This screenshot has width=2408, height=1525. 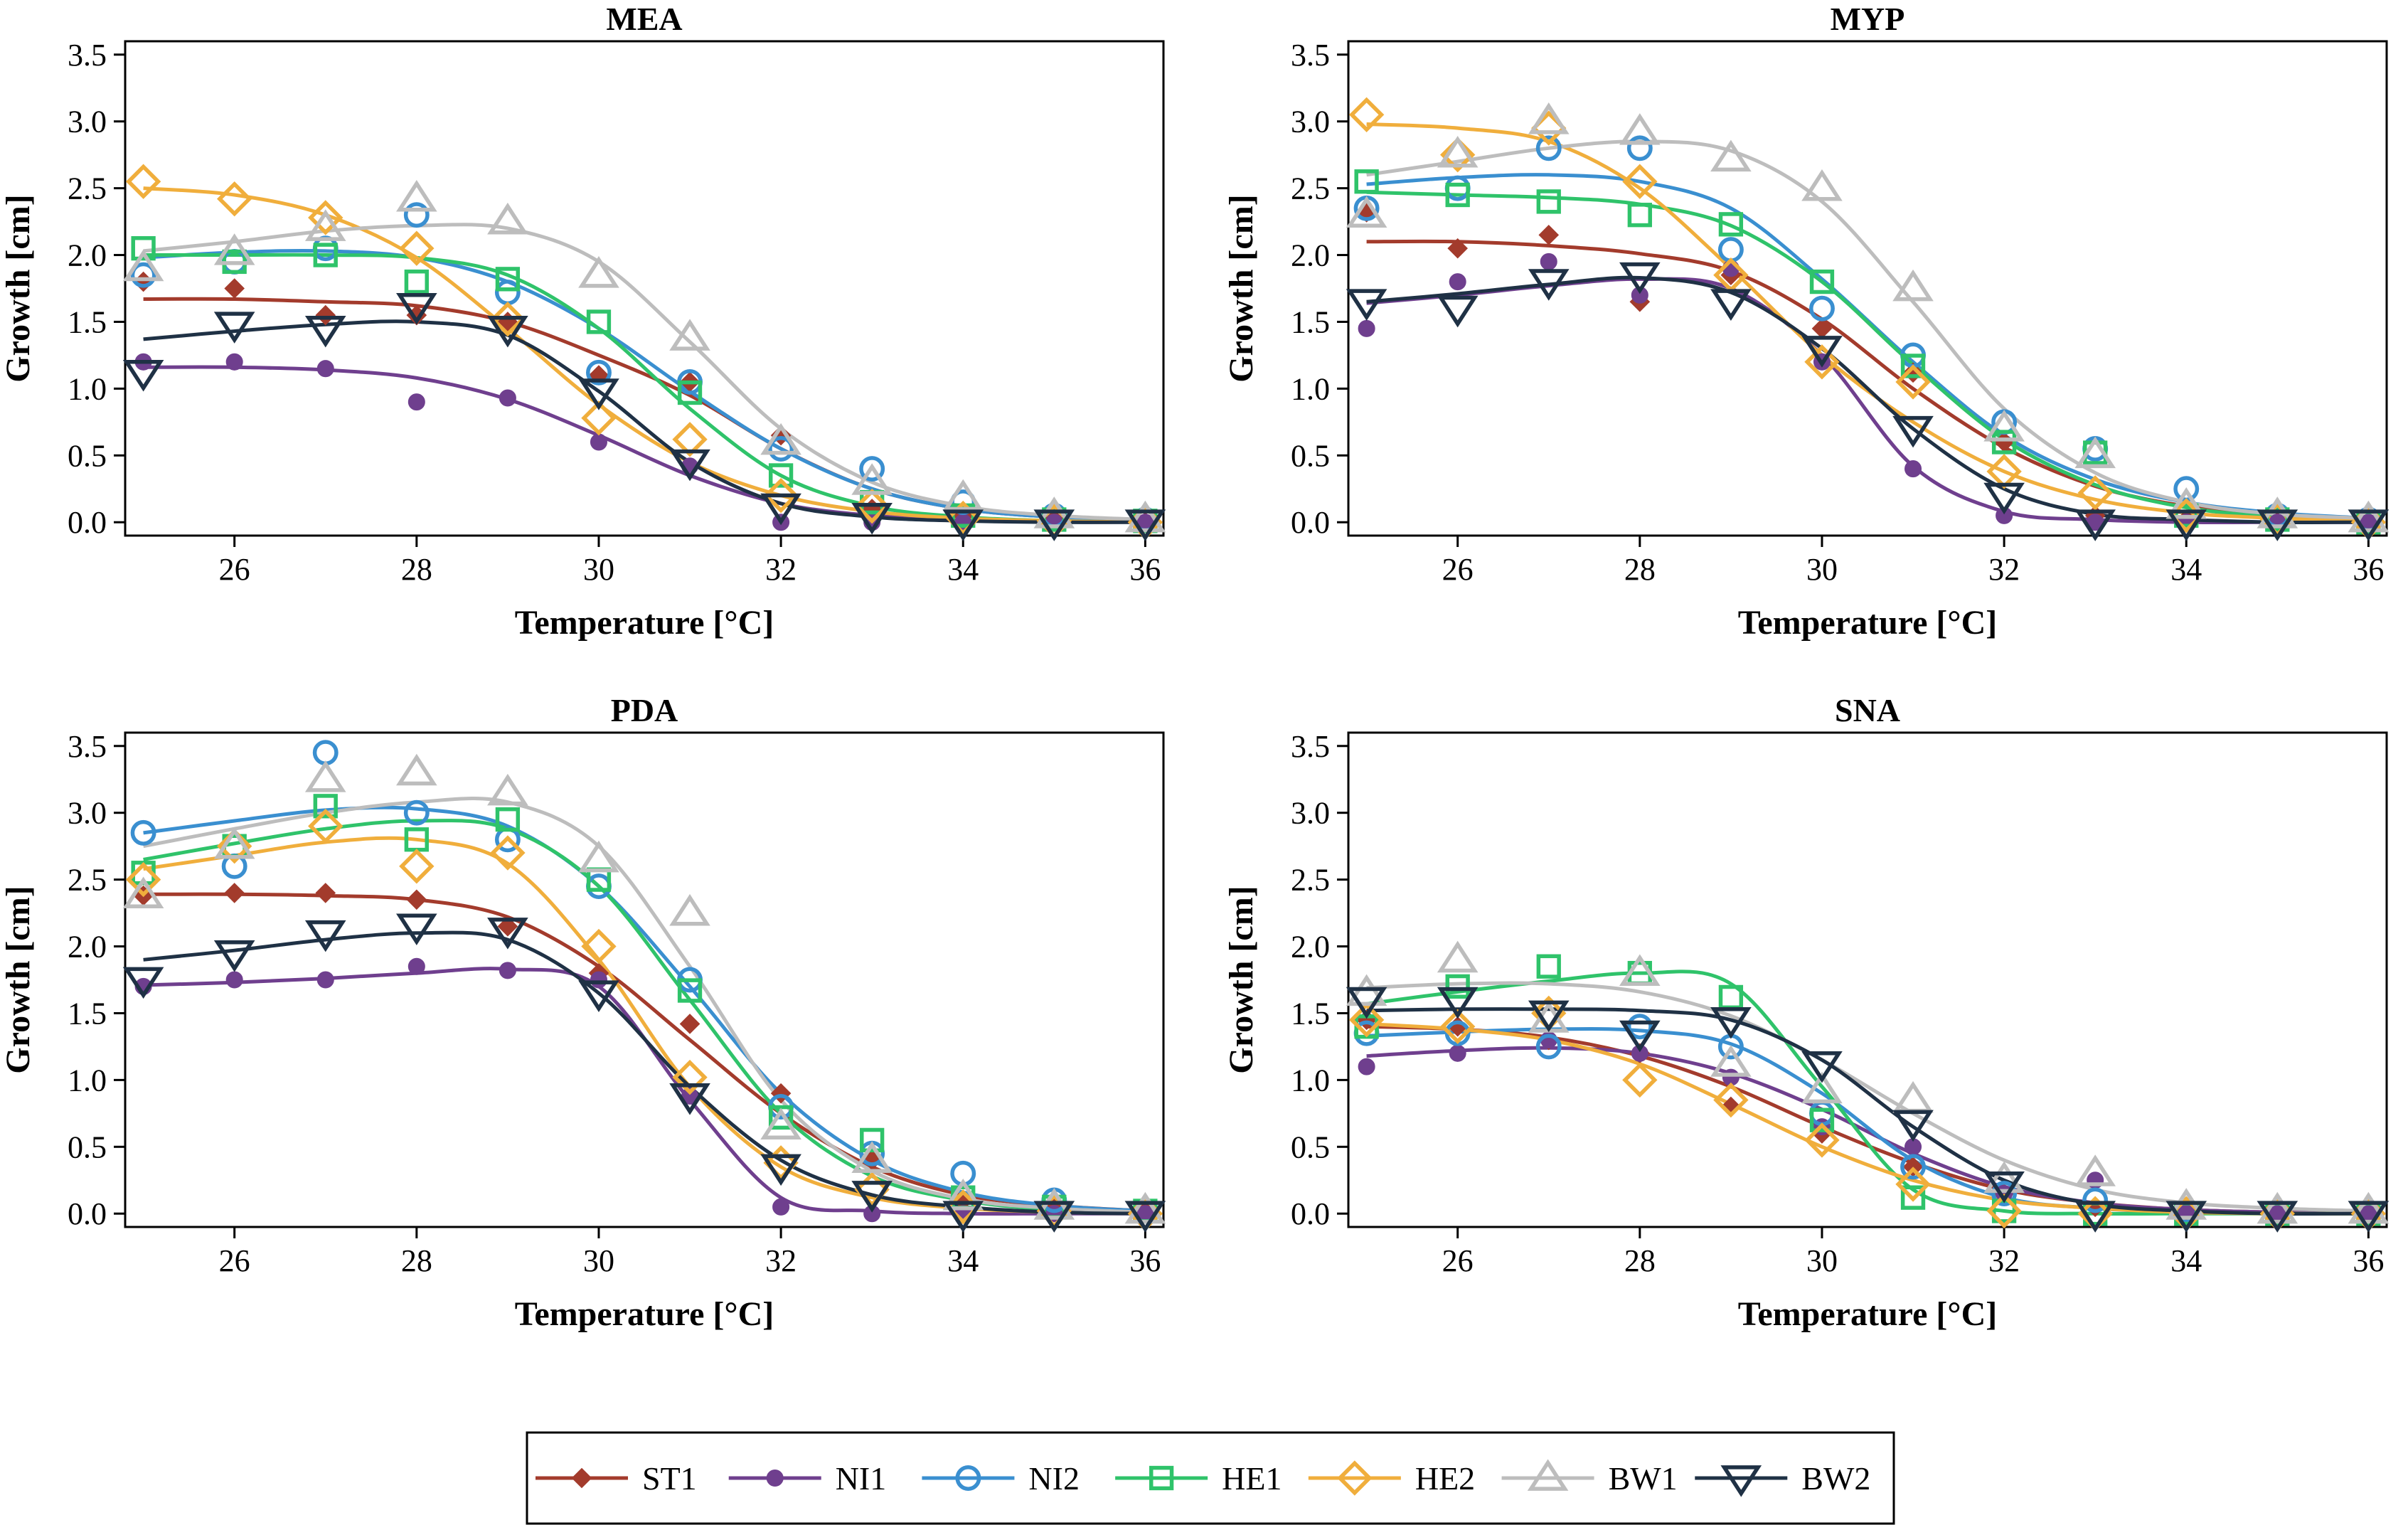 I want to click on legend-label-bw1: BW1, so click(x=1643, y=1478).